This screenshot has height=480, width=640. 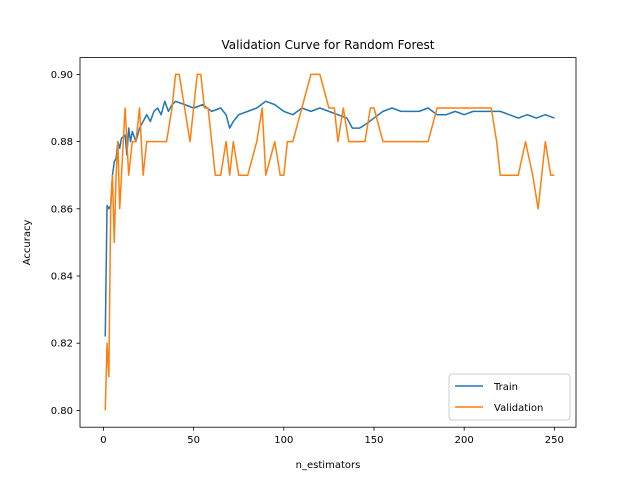 I want to click on x-tick-label: 200, so click(x=464, y=440).